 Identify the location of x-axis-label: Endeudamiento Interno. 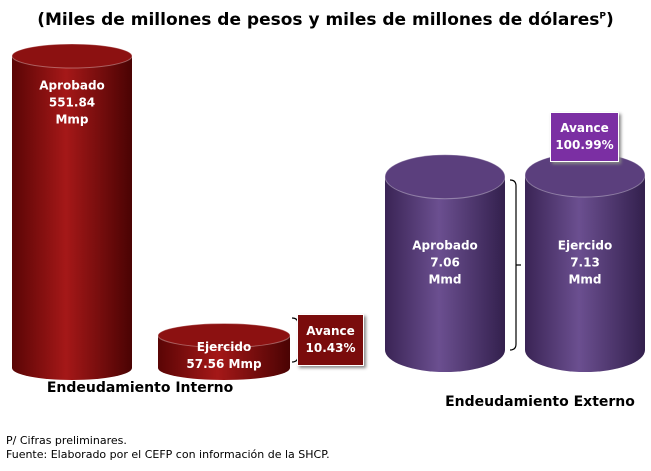
(140, 388).